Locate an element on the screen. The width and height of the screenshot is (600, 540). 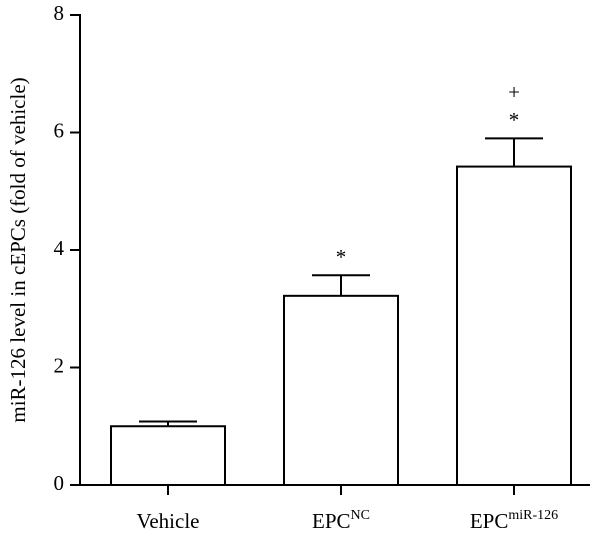
category-superscript: miR-126 is located at coordinates (533, 515).